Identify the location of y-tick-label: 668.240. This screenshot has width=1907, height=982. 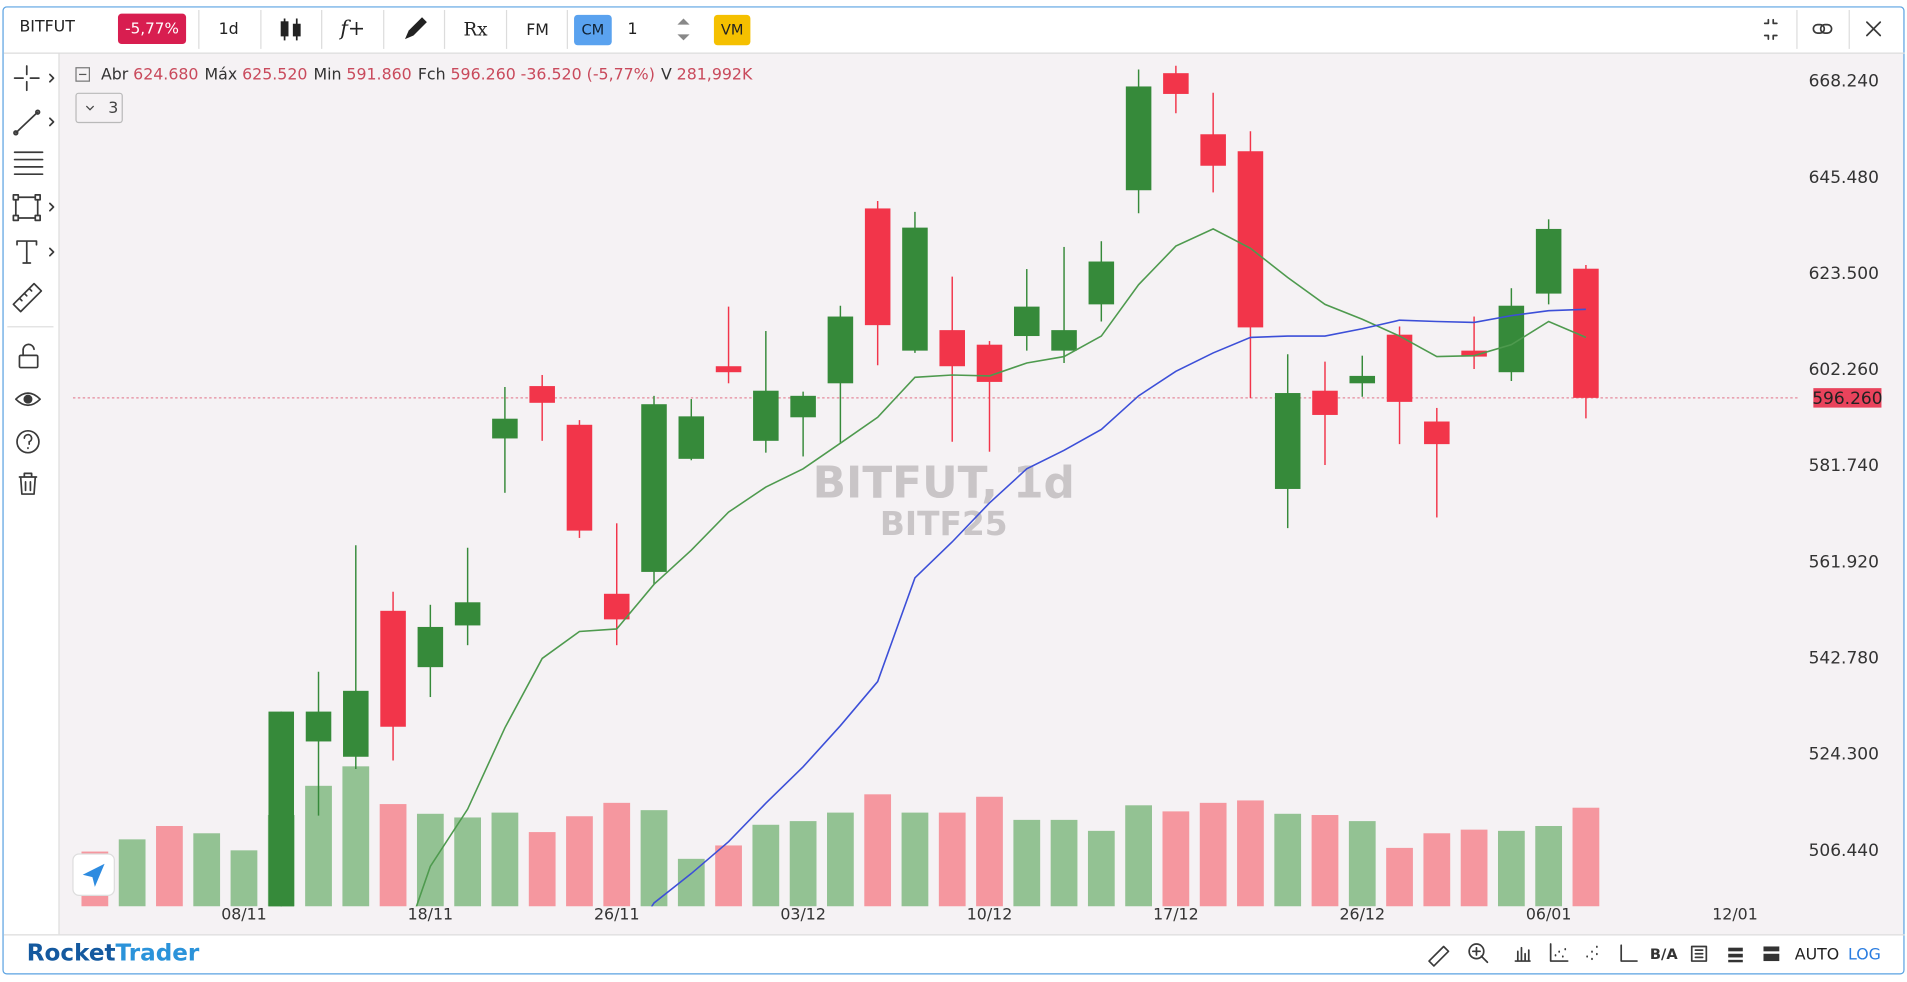
(1844, 82).